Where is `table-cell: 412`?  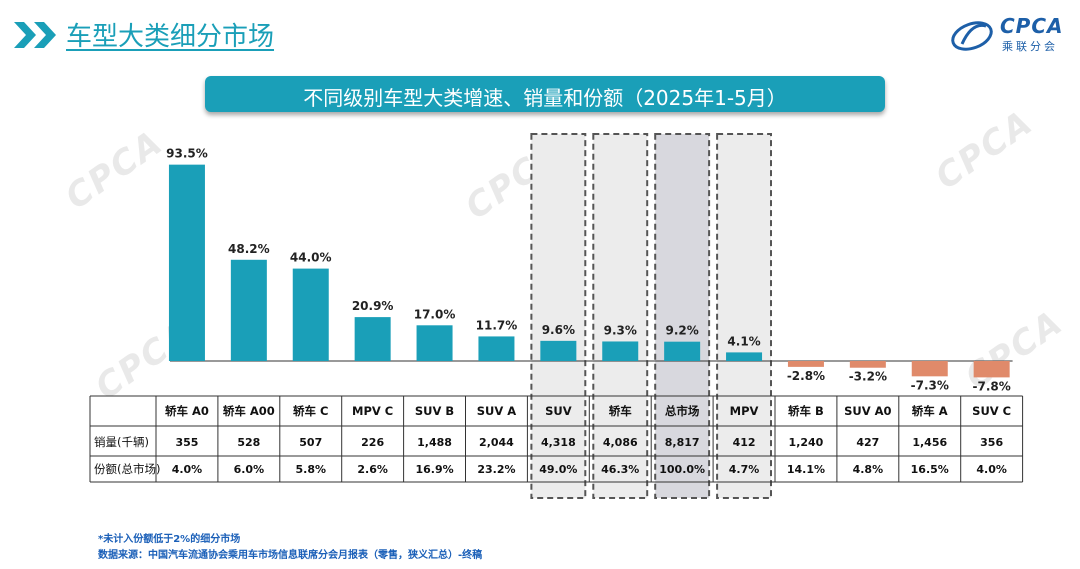
table-cell: 412 is located at coordinates (744, 442).